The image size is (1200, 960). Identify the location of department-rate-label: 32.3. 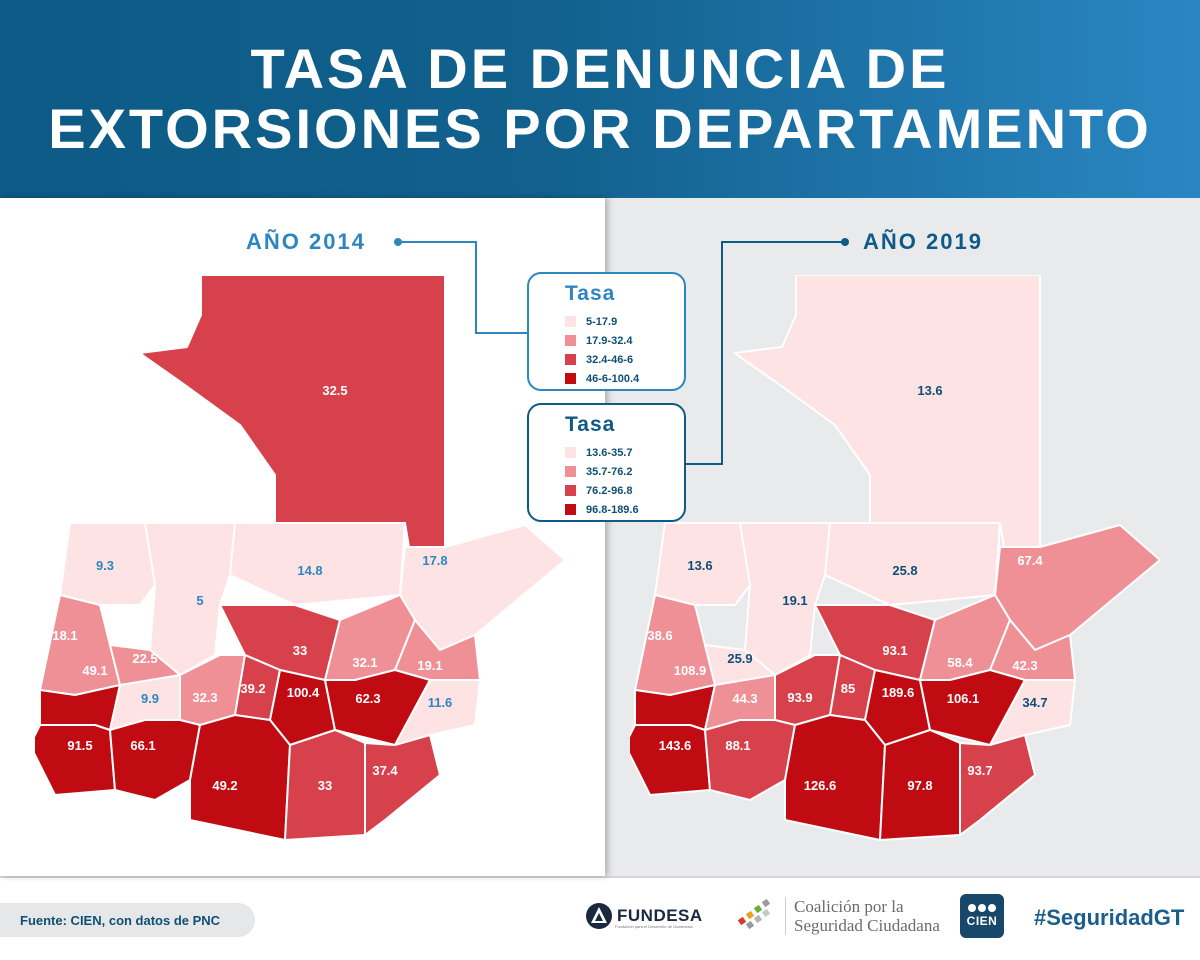
(204, 697).